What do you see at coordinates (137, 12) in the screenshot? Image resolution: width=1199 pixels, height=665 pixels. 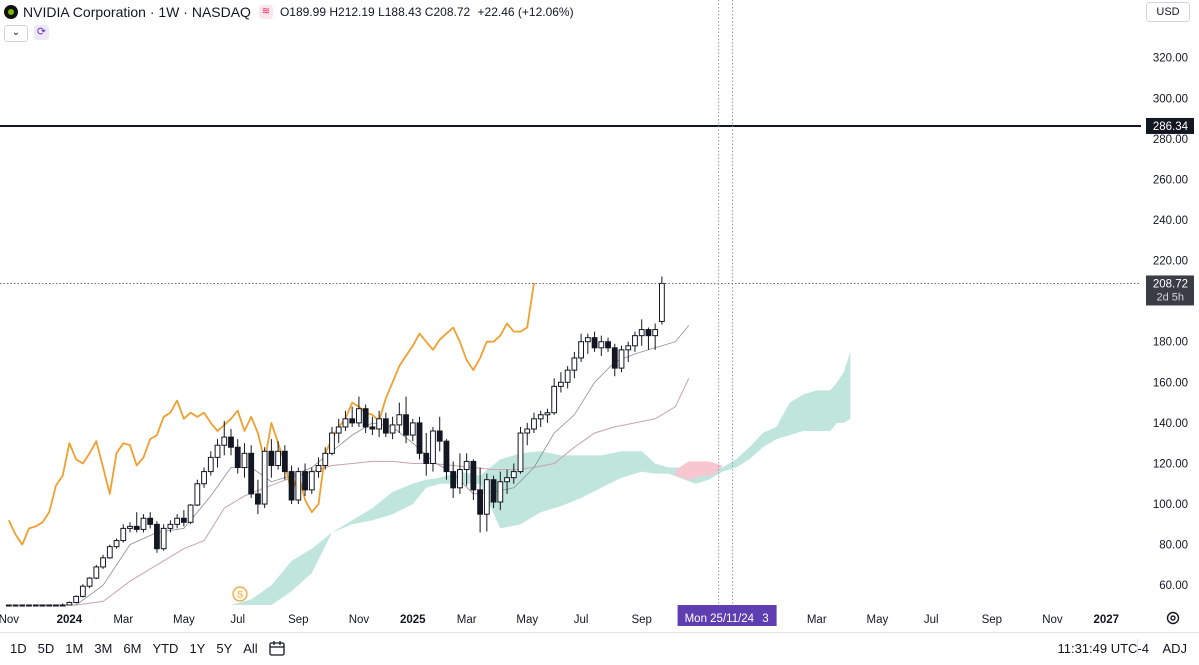 I see `symbol-title: NVIDIA Corporation · 1W · NASDAQ` at bounding box center [137, 12].